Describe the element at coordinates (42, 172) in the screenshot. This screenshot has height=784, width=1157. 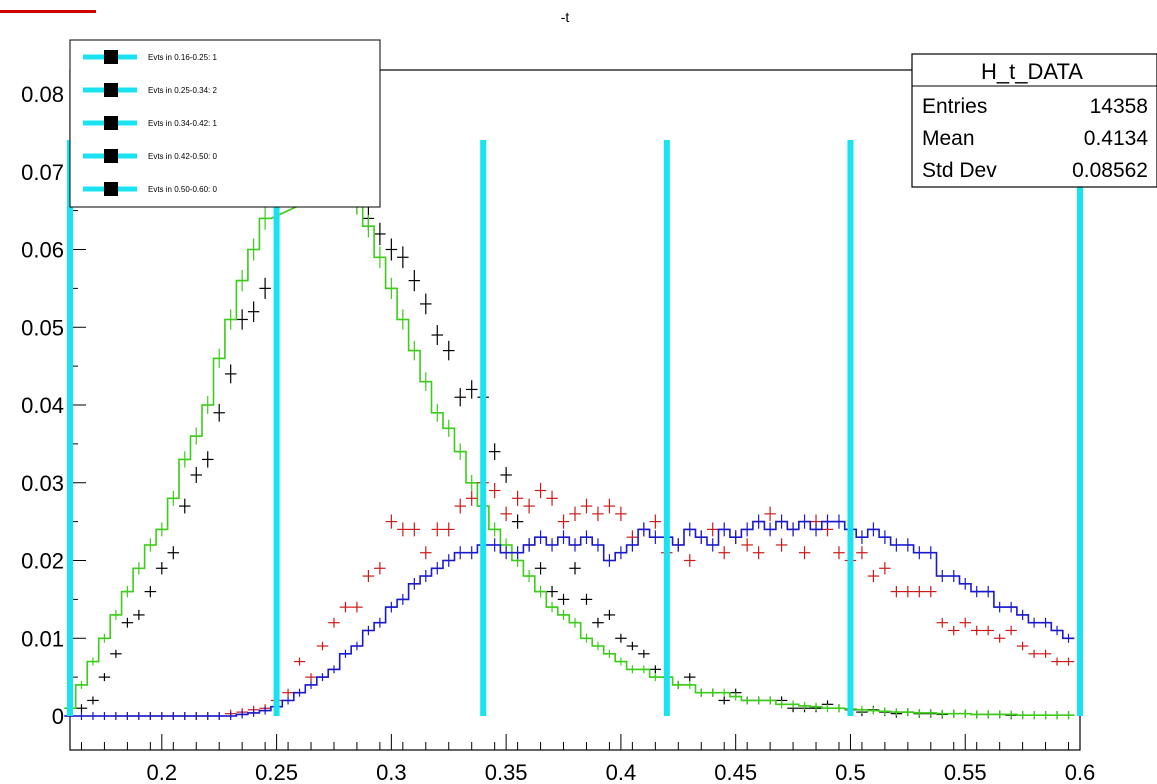
I see `y-tick-label: 0.07` at that location.